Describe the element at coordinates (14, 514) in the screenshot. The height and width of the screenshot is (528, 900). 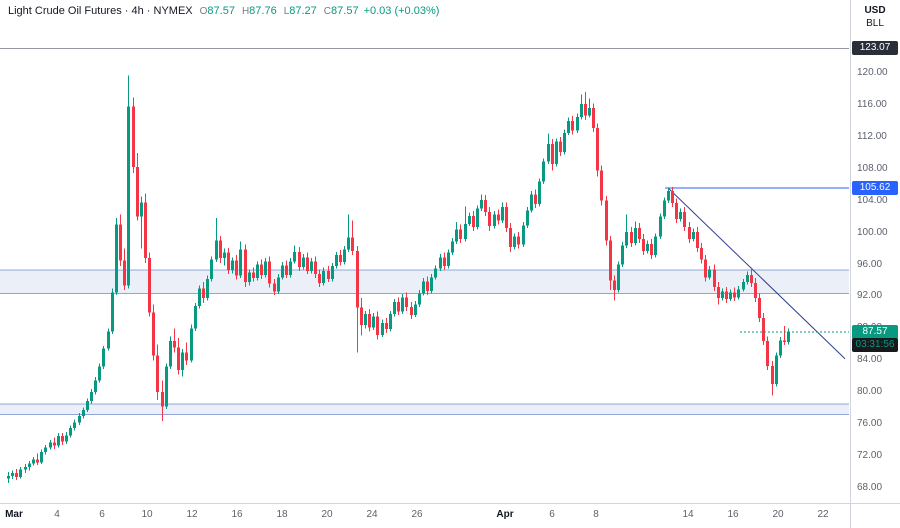
I see `time-tick: Mar` at that location.